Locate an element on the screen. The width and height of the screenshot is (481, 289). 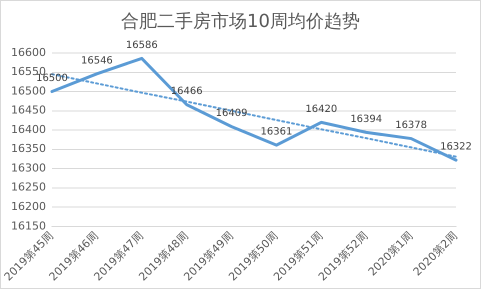
y-tick-label: 16250 is located at coordinates (28, 187).